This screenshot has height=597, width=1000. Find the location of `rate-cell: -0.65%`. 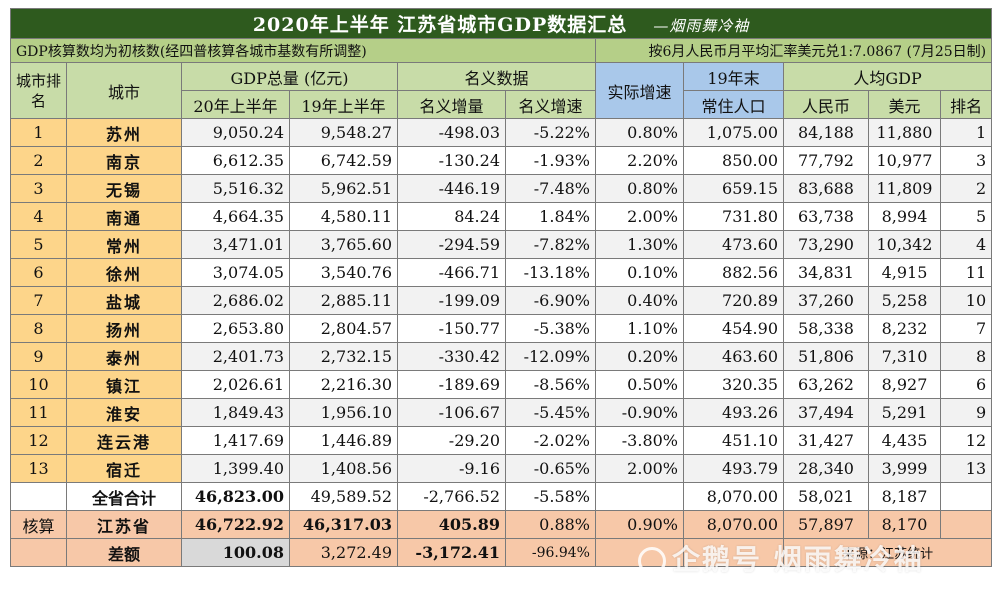

rate-cell: -0.65% is located at coordinates (550, 468).